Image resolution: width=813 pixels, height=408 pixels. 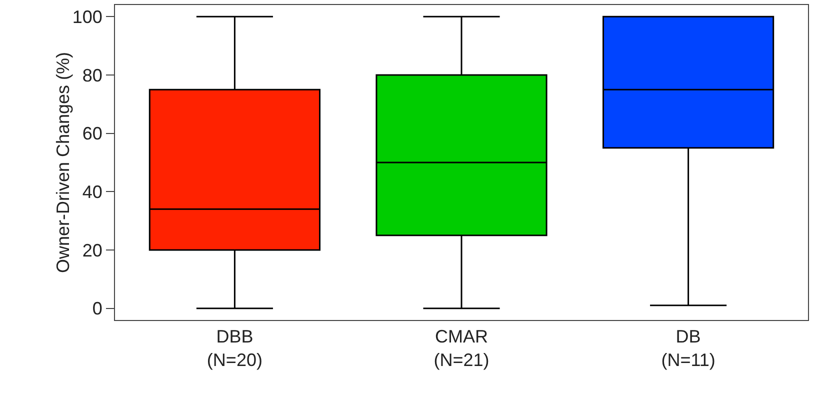 I want to click on y-tick-label: 40, so click(x=92, y=192).